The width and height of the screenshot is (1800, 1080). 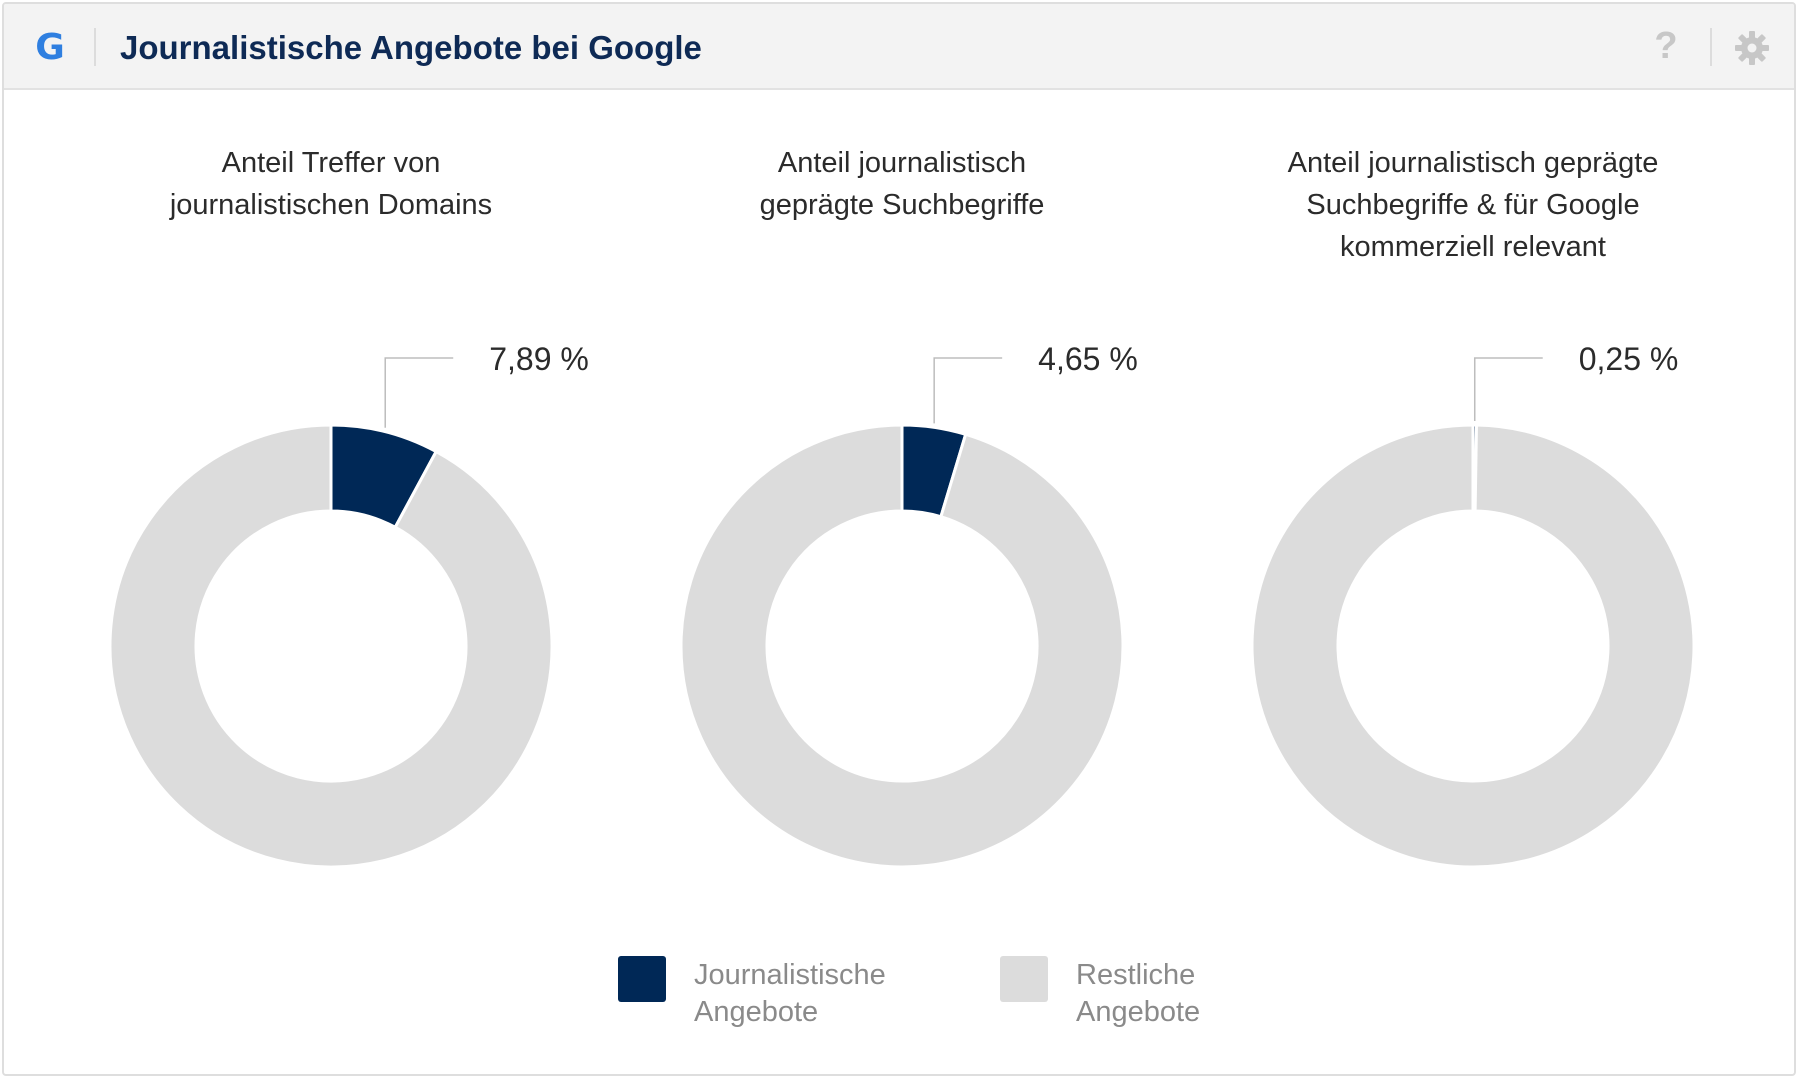 I want to click on legend-item: Restliche Angebote, so click(x=1100, y=992).